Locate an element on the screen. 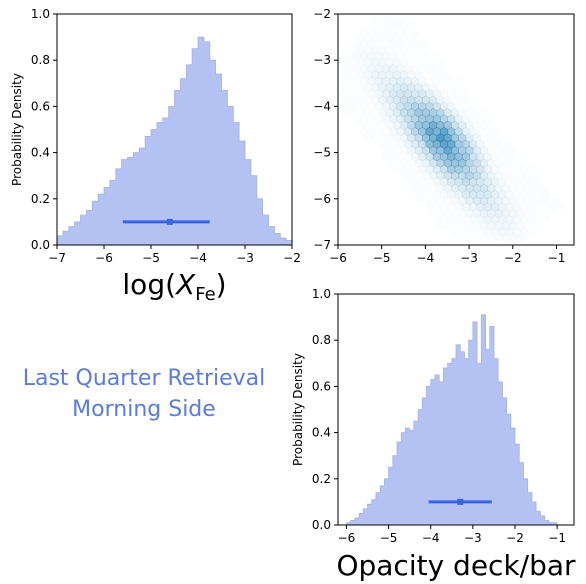 The height and width of the screenshot is (584, 586). hist1-y-tick-label: 0.6 is located at coordinates (40, 106).